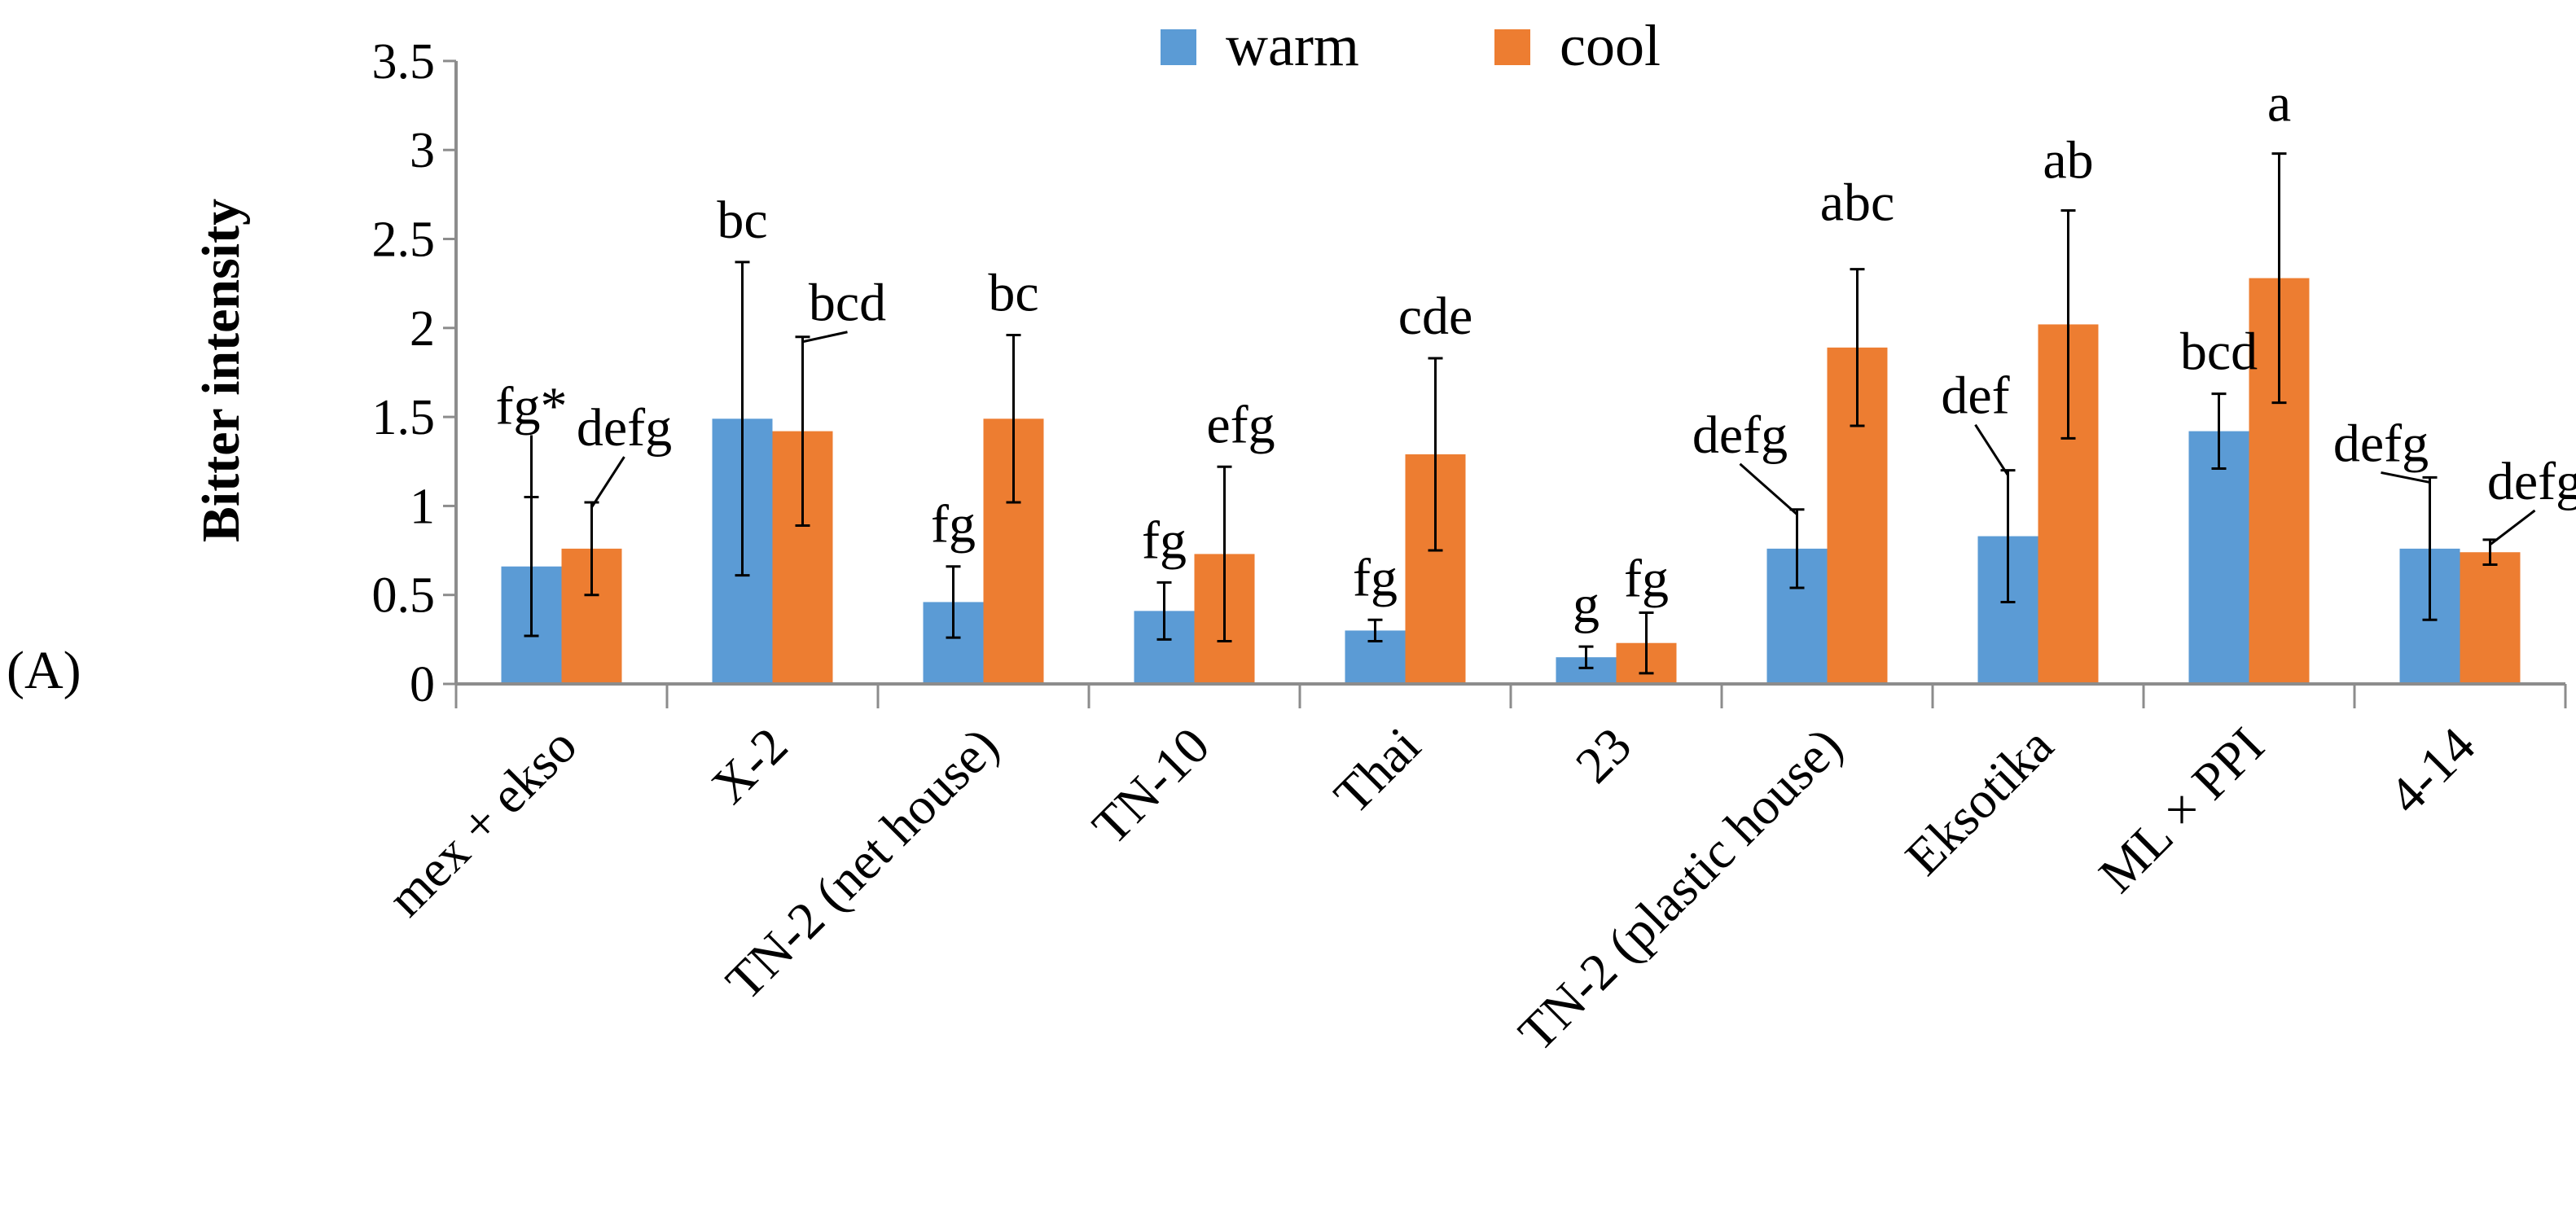 The height and width of the screenshot is (1227, 2576). Describe the element at coordinates (404, 596) in the screenshot. I see `y-tick-label: 0.5` at that location.